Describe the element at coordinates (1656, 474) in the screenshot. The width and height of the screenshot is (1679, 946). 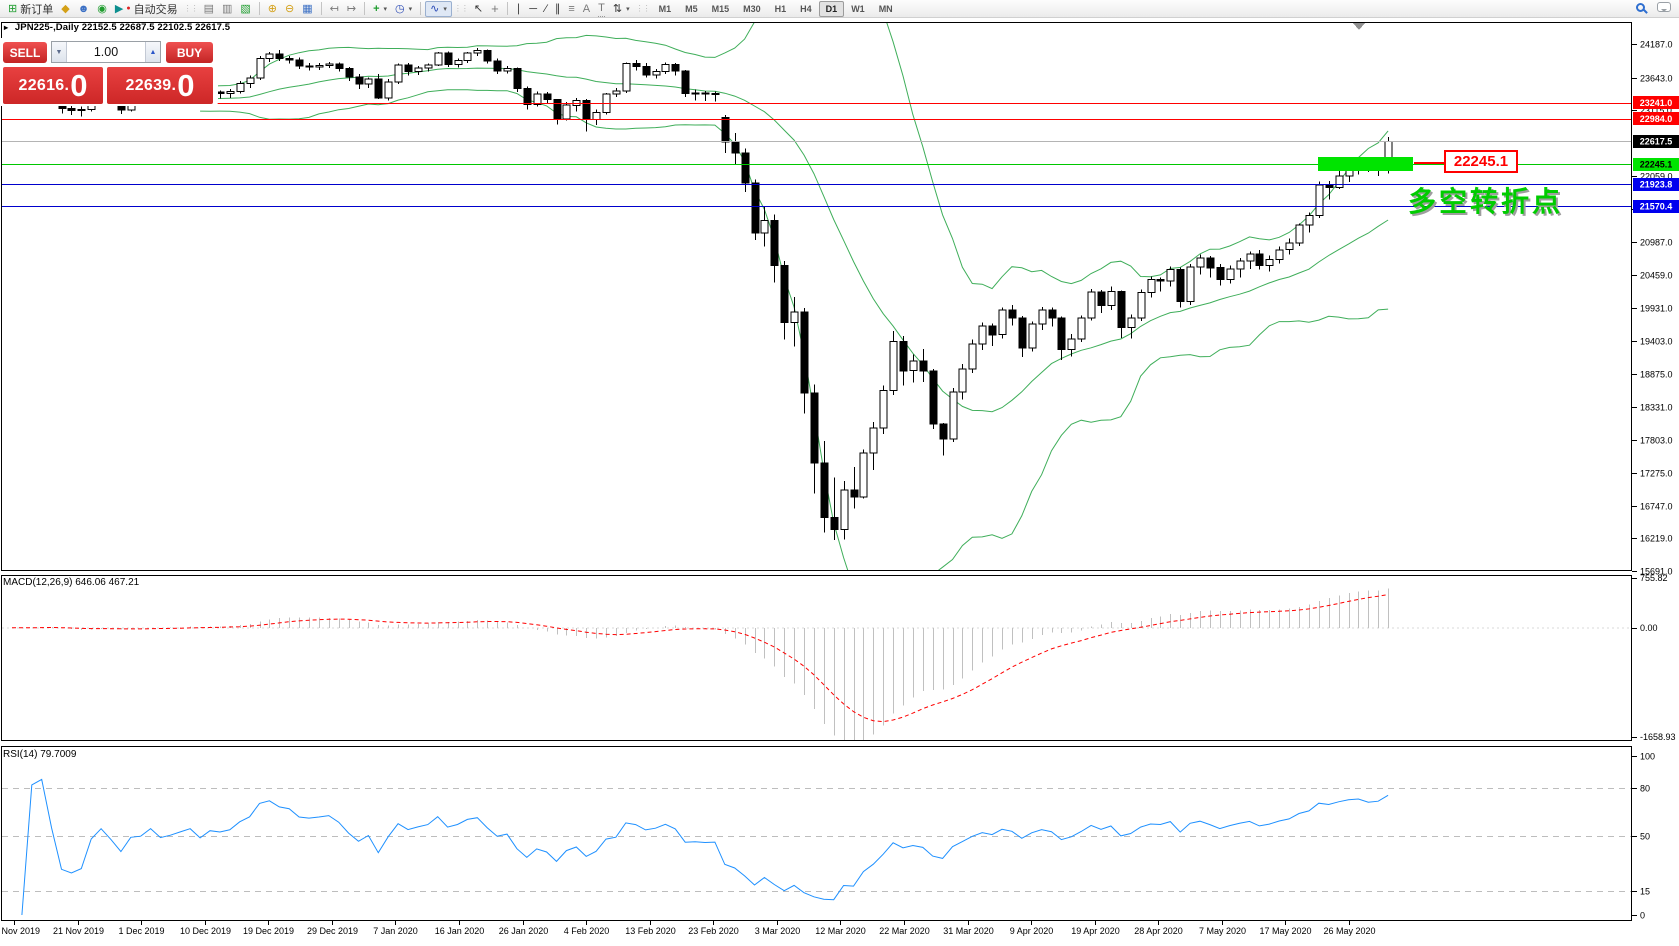
I see `svg-text: 17275.0` at that location.